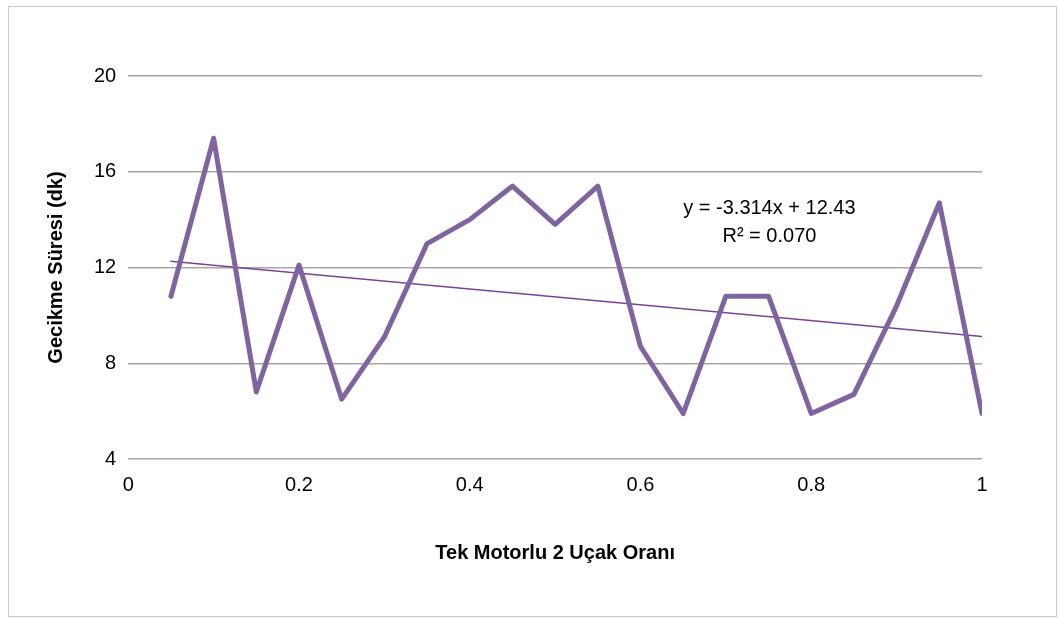 The width and height of the screenshot is (1059, 619). I want to click on y-tick-label: 8, so click(111, 361).